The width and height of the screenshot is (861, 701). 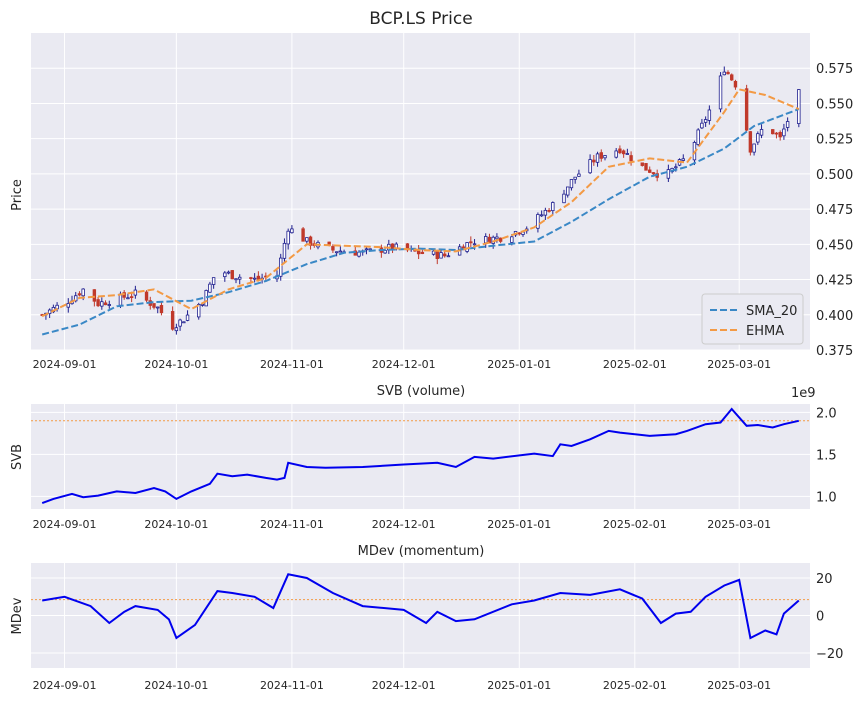 What do you see at coordinates (834, 104) in the screenshot?
I see `y-tick-label: 0.550` at bounding box center [834, 104].